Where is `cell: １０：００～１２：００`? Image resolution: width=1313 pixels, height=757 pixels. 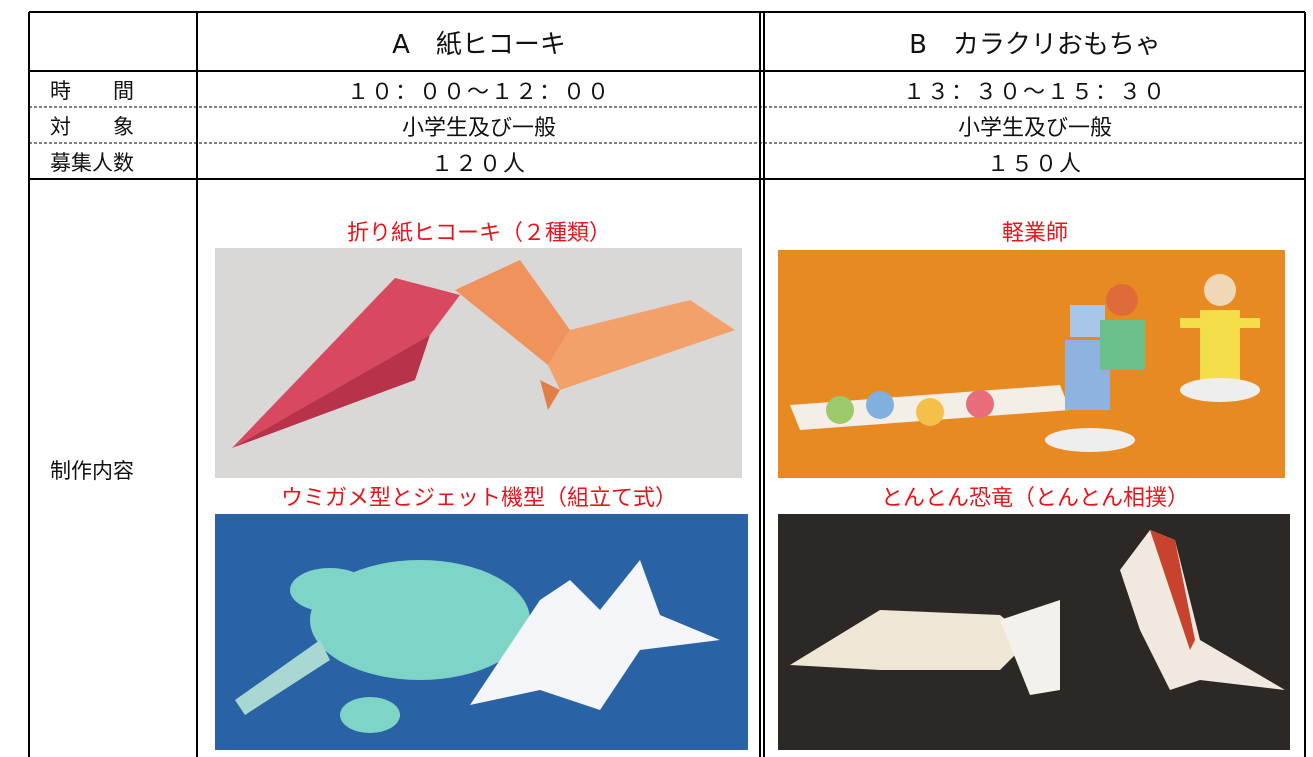 cell: １０：００～１２：００ is located at coordinates (478, 92).